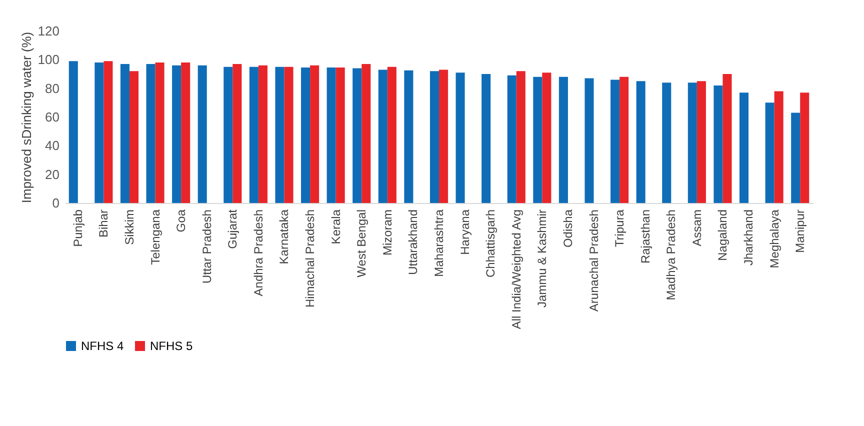 The image size is (864, 426). I want to click on x-tick-label: Tripura, so click(619, 228).